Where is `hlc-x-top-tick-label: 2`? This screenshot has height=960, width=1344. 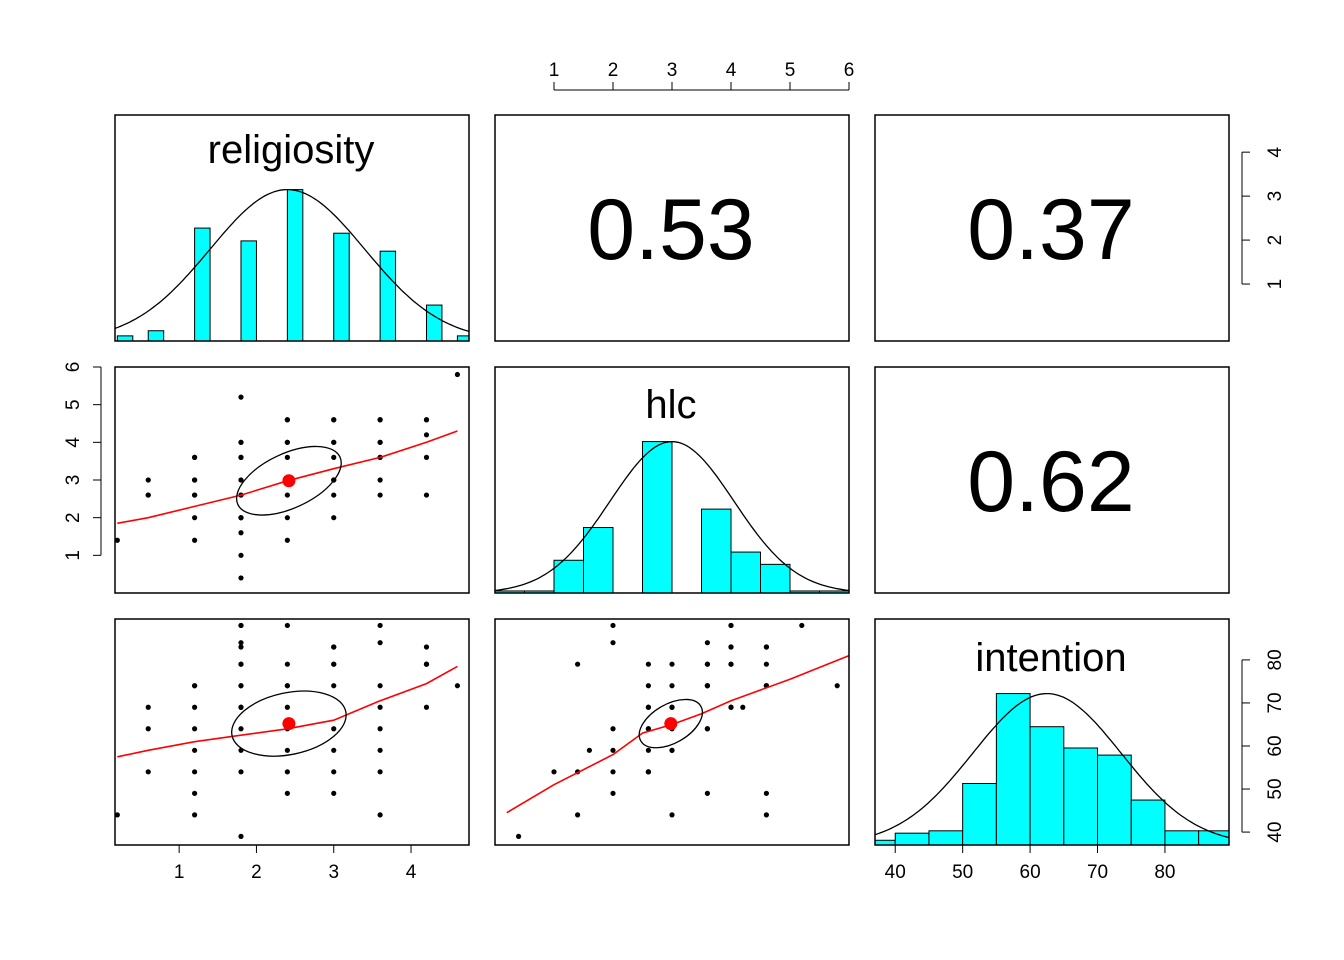
hlc-x-top-tick-label: 2 is located at coordinates (613, 70).